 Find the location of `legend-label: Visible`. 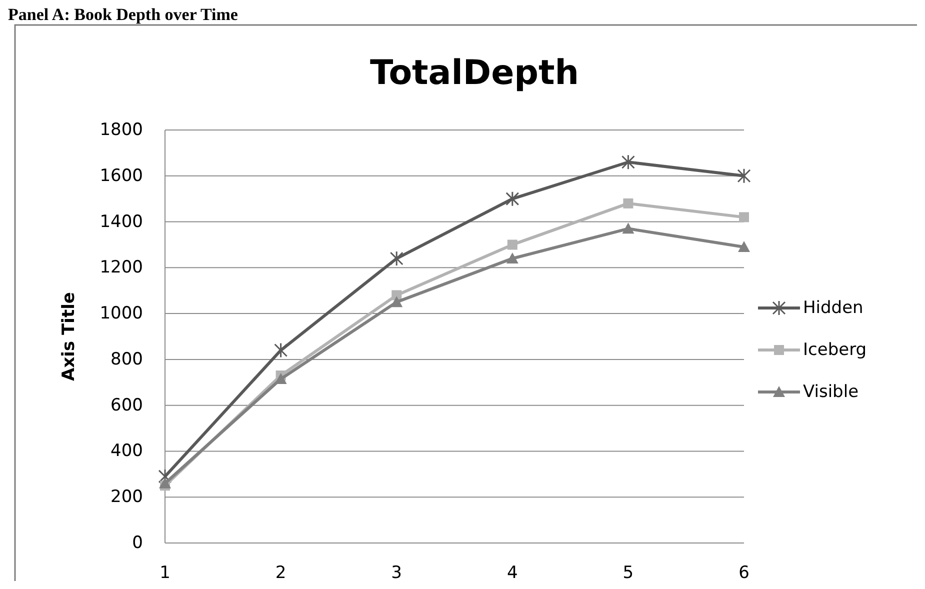

legend-label: Visible is located at coordinates (831, 392).